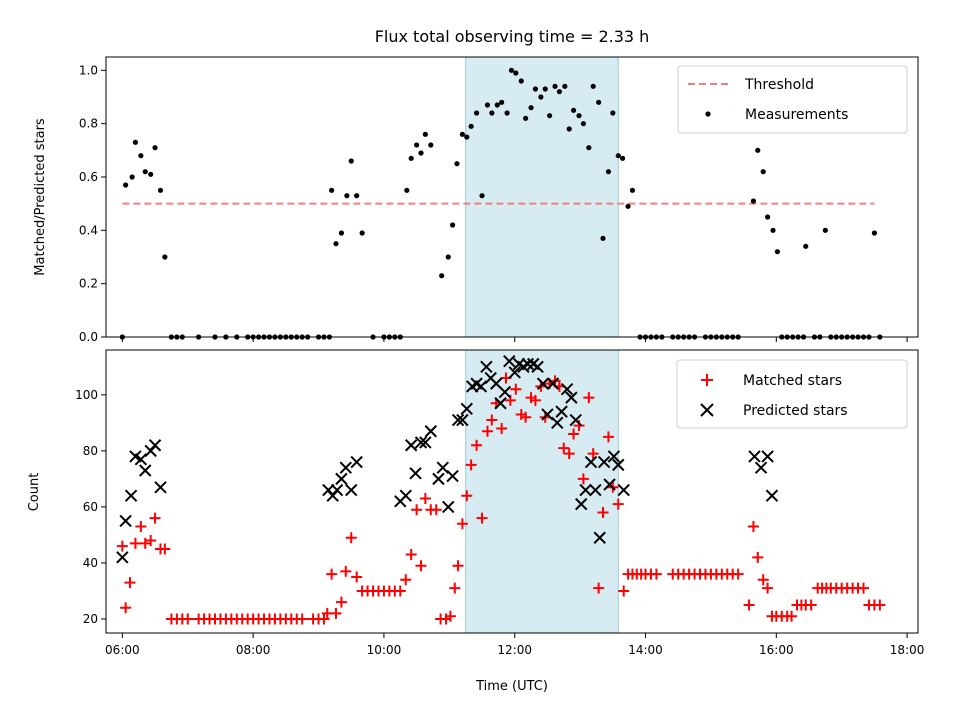  What do you see at coordinates (514, 339) in the screenshot?
I see `top-x-ticks` at bounding box center [514, 339].